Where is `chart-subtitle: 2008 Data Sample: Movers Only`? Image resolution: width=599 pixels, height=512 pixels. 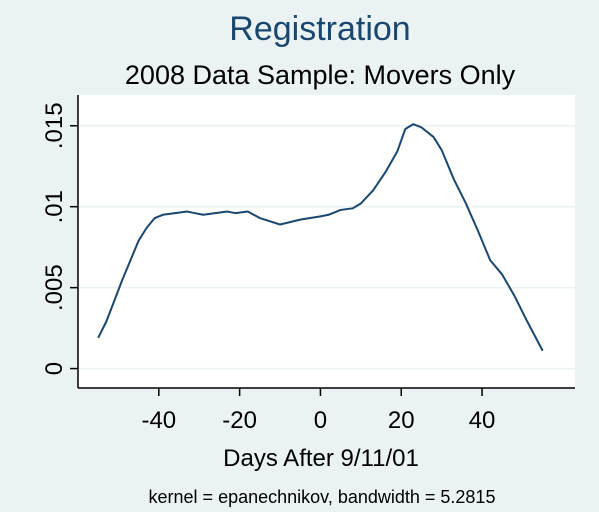 chart-subtitle: 2008 Data Sample: Movers Only is located at coordinates (320, 75).